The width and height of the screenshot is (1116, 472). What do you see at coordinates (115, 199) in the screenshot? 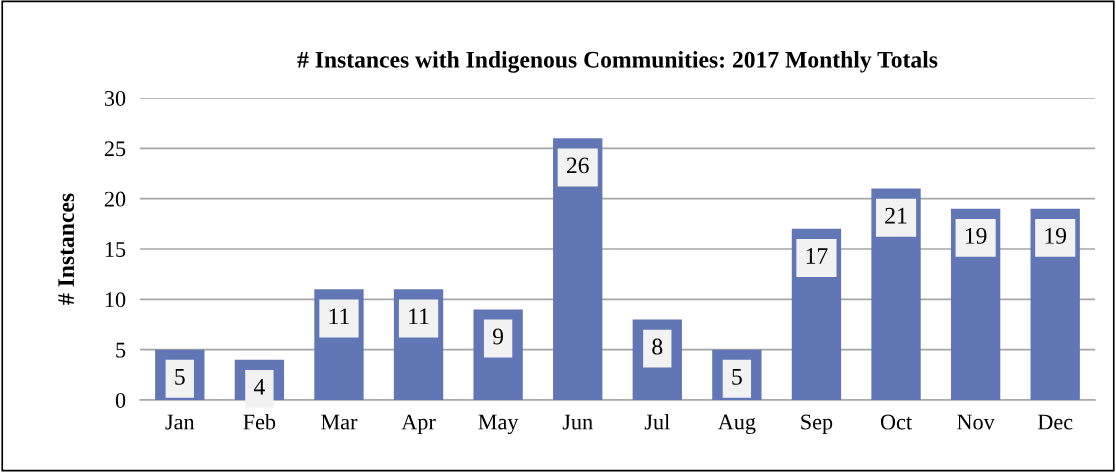
I see `y-tick-label: 20` at bounding box center [115, 199].